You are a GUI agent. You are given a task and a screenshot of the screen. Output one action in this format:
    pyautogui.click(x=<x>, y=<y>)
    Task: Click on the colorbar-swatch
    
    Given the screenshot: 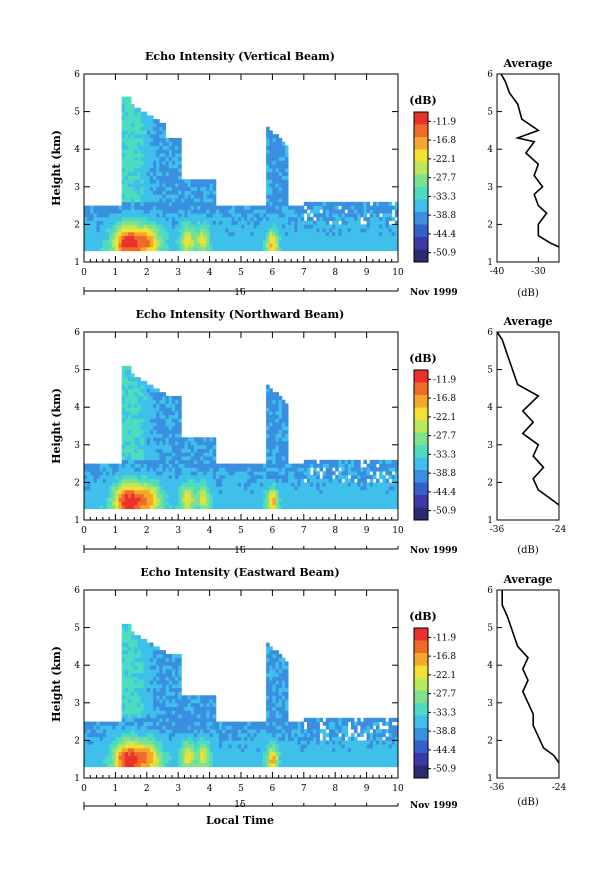 What is the action you would take?
    pyautogui.click(x=421, y=451)
    